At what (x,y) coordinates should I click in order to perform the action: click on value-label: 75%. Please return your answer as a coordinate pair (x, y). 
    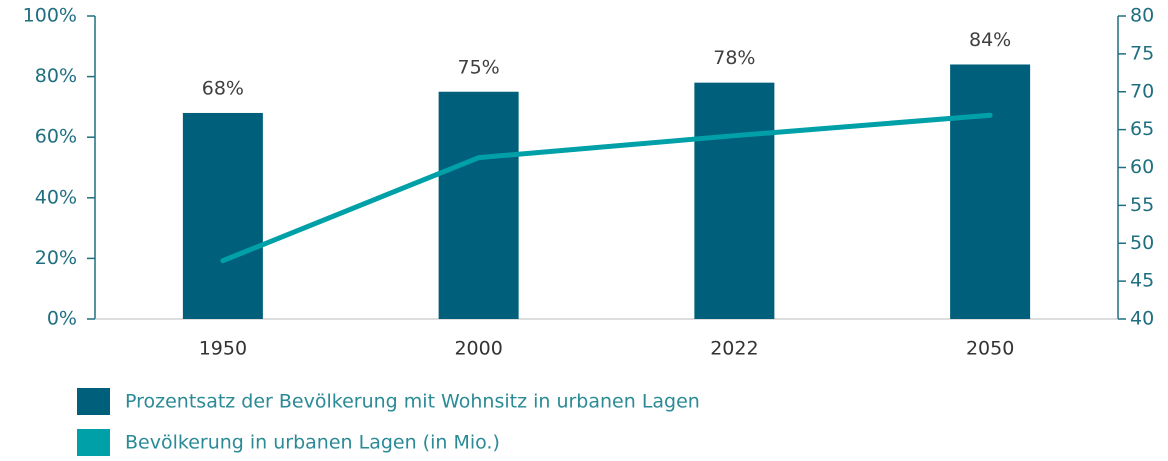
    Looking at the image, I should click on (479, 67).